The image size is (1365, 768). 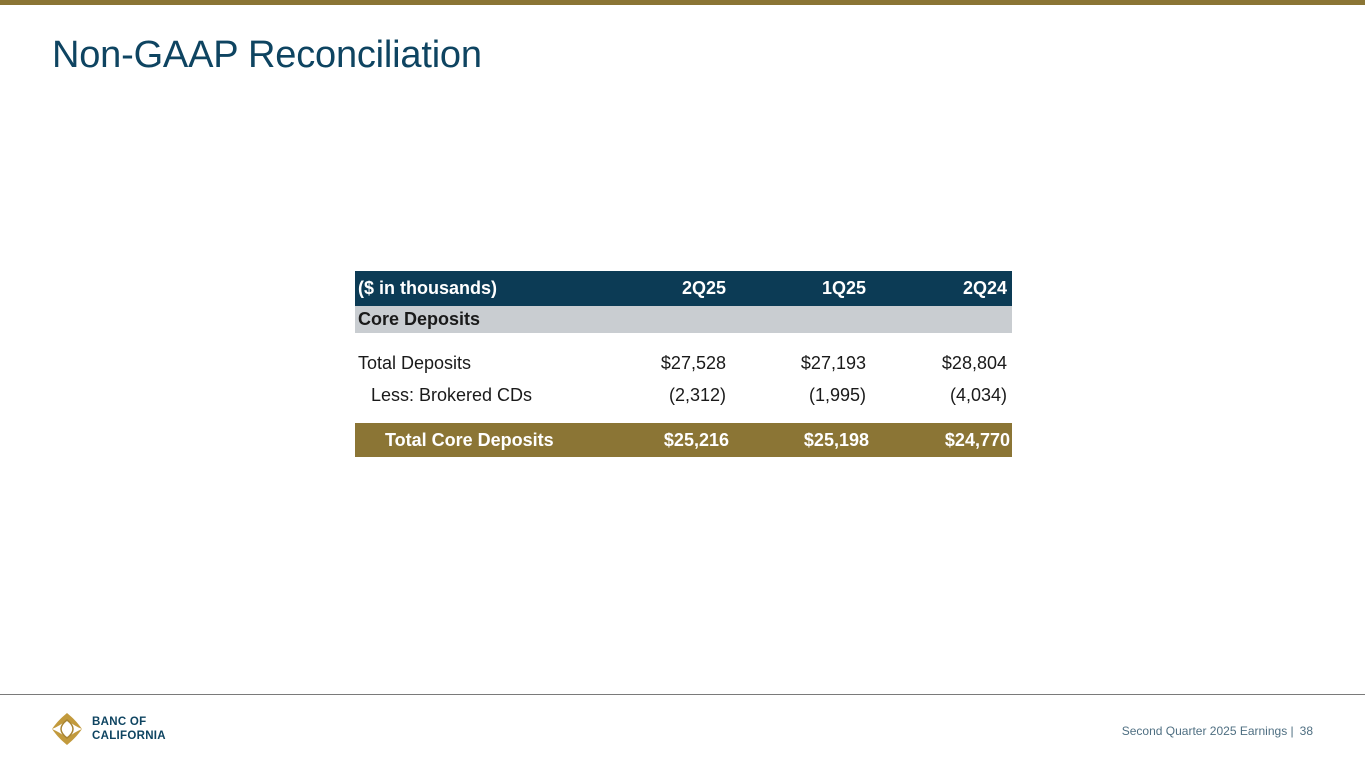 What do you see at coordinates (833, 362) in the screenshot?
I see `row-value: $27,193` at bounding box center [833, 362].